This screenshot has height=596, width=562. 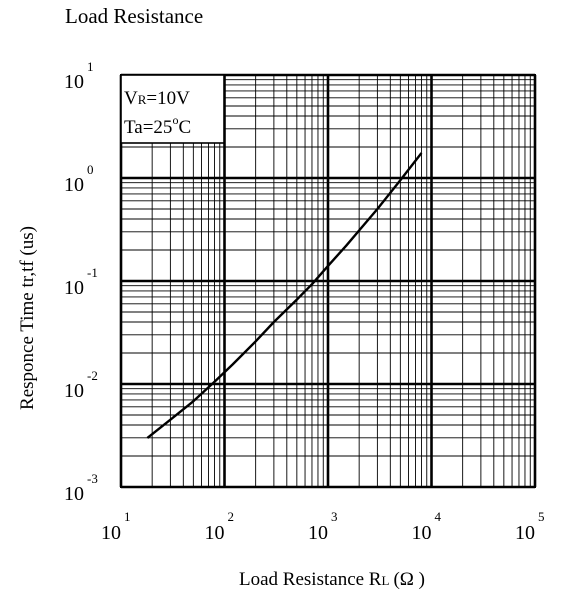 I want to click on y-tick-exponent: -1, so click(x=92, y=272).